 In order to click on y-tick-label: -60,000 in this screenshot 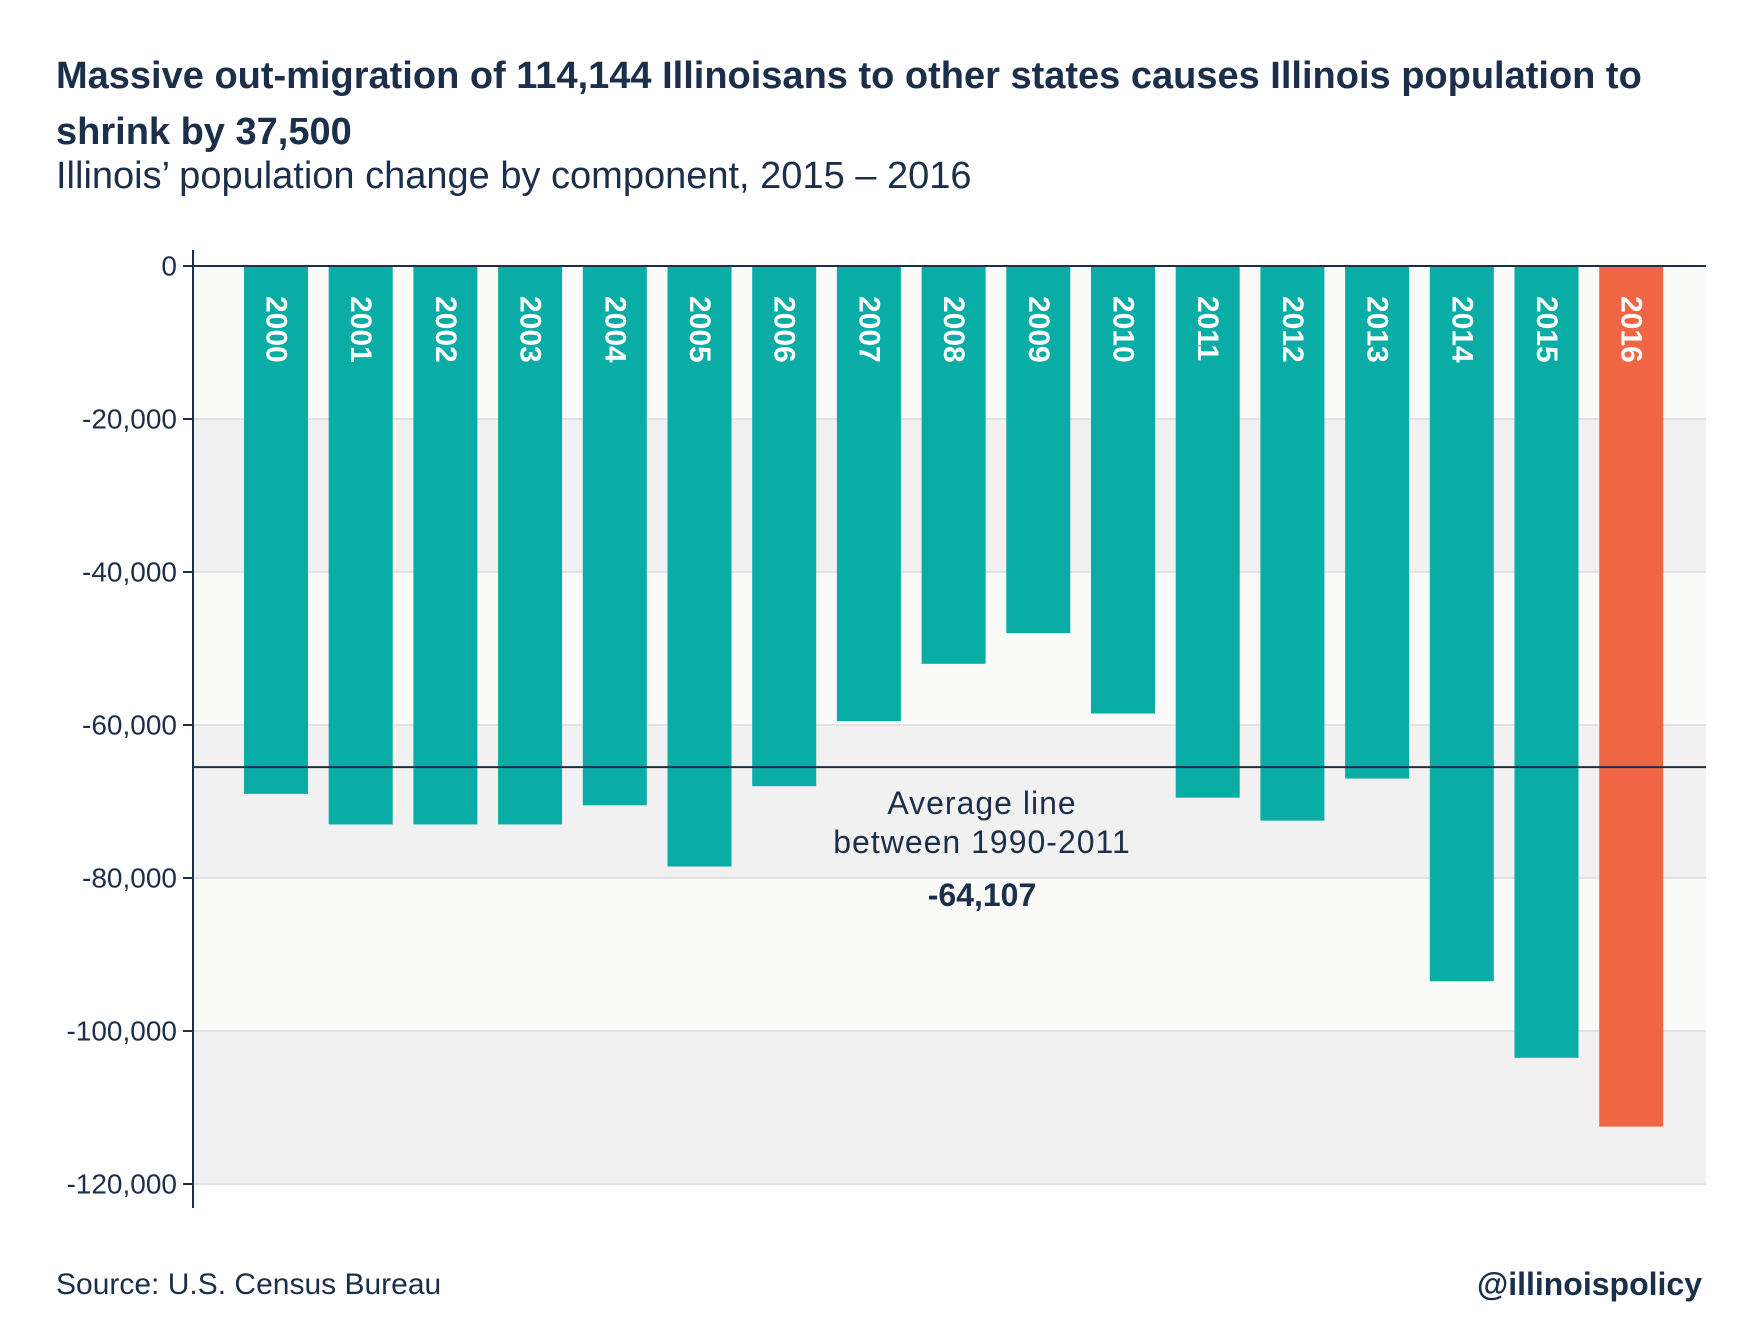, I will do `click(129, 725)`.